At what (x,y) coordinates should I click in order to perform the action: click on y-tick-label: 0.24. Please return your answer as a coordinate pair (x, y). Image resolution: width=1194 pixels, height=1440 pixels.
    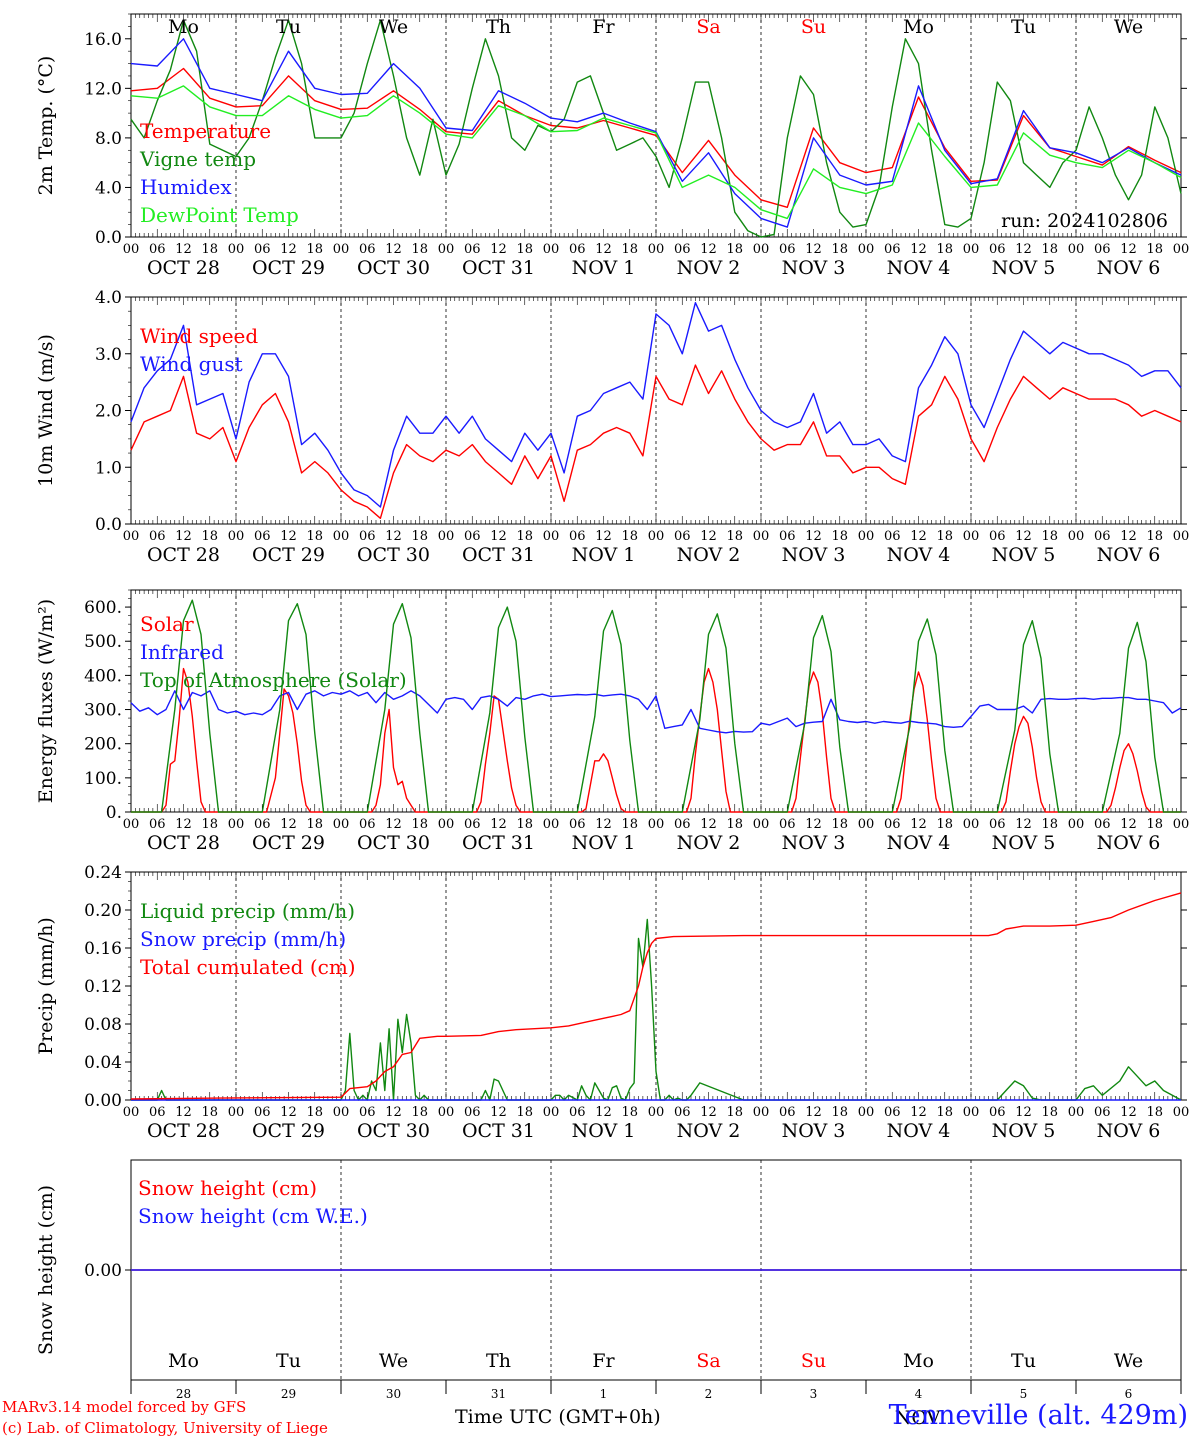
    Looking at the image, I should click on (103, 873).